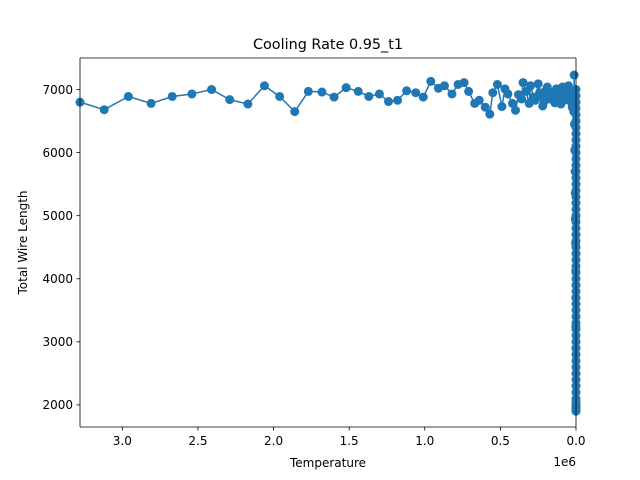 The height and width of the screenshot is (480, 640). I want to click on x-axis-ticks: 3.0 2.5 2.0 1.5 1.0 0.5 0.0, so click(349, 437).